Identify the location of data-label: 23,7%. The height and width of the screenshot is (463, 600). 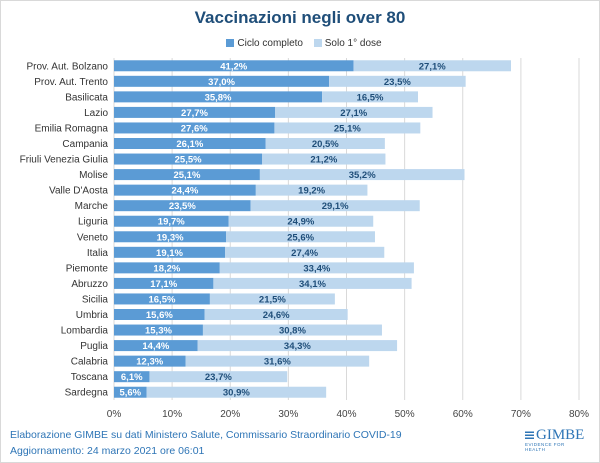
(218, 377).